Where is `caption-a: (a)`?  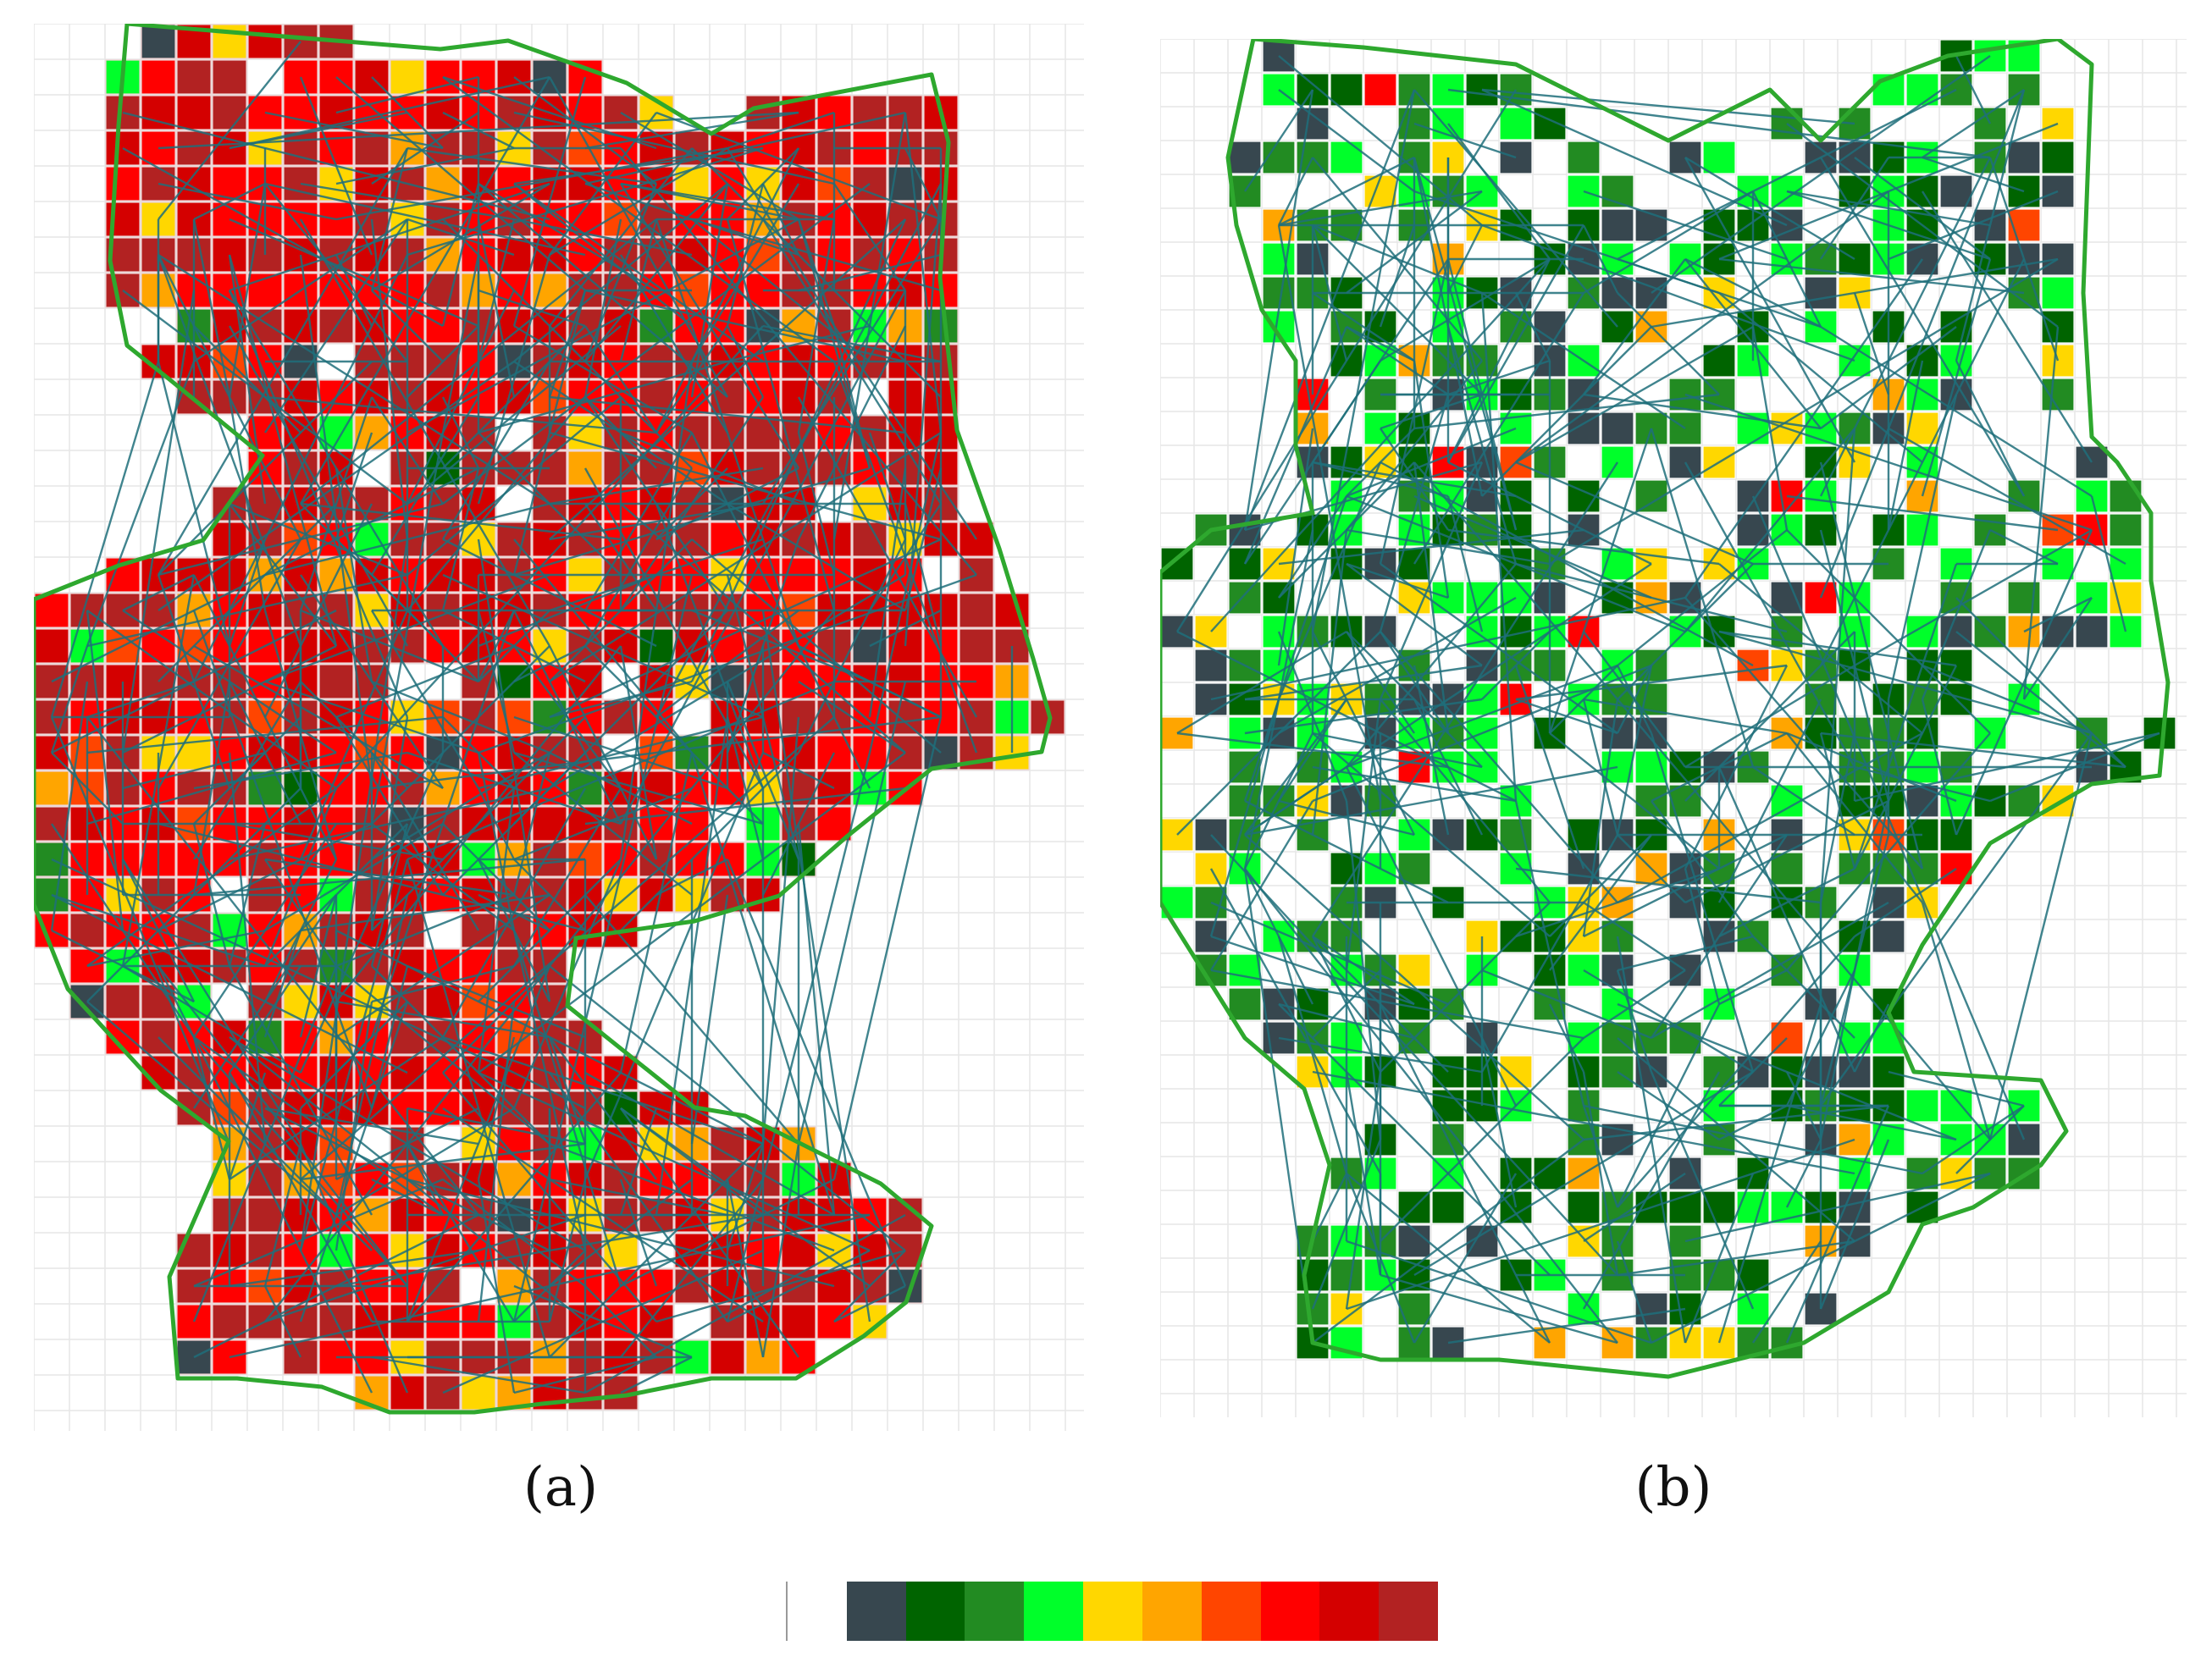
caption-a: (a) is located at coordinates (561, 1487).